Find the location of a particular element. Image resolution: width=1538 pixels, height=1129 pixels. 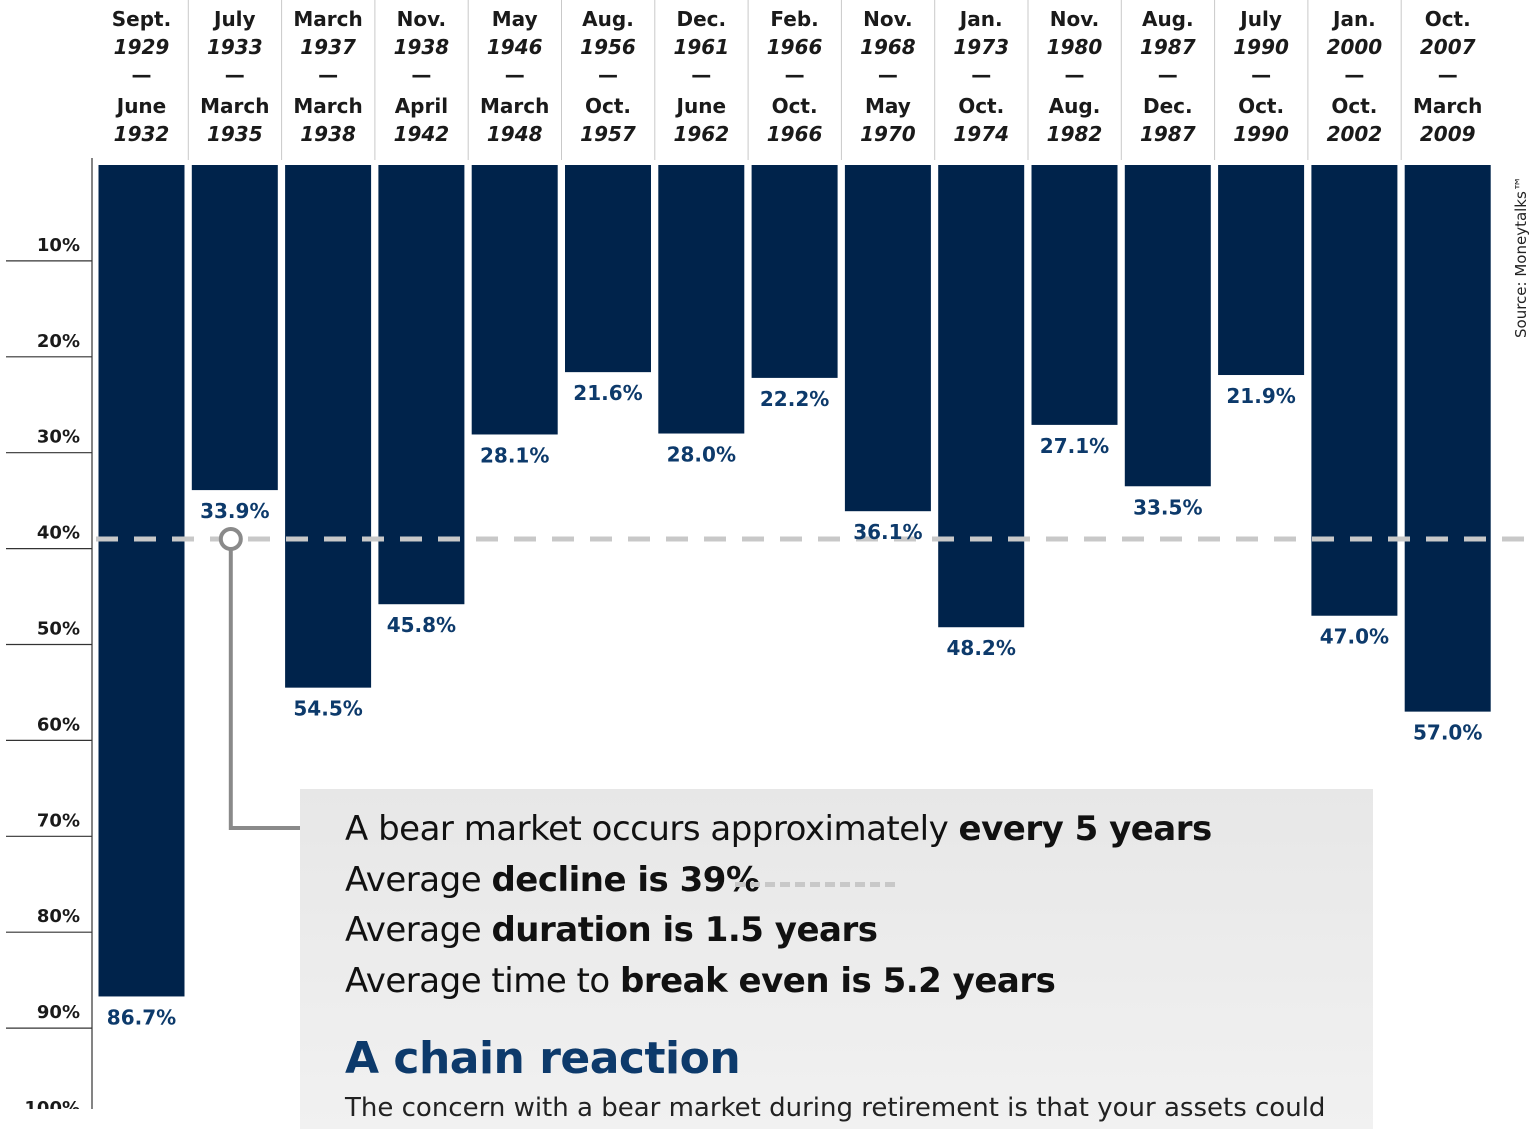

callout-start-dot is located at coordinates (230, 539).